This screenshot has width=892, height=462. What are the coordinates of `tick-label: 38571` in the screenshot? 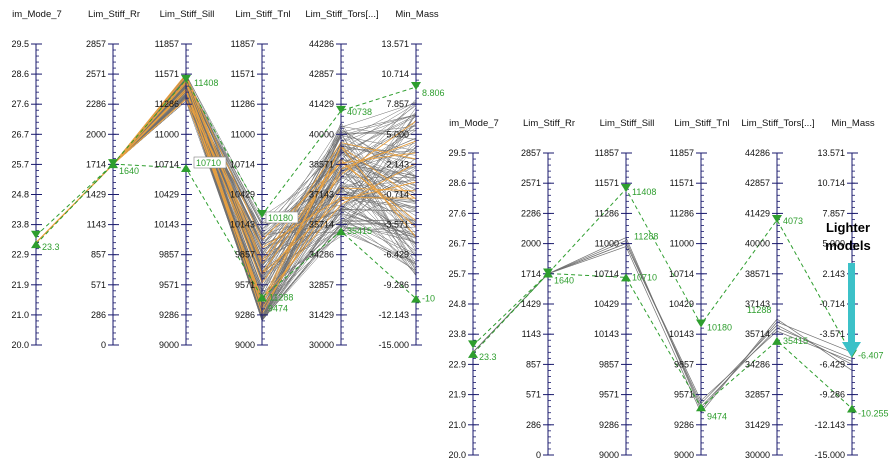 It's located at (321, 164).